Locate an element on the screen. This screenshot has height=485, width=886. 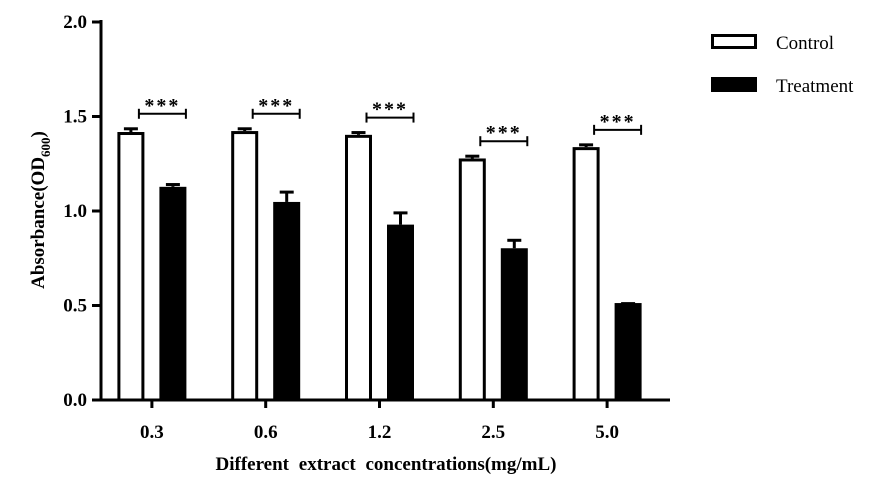
y-tick-label: 0.0 is located at coordinates (75, 400).